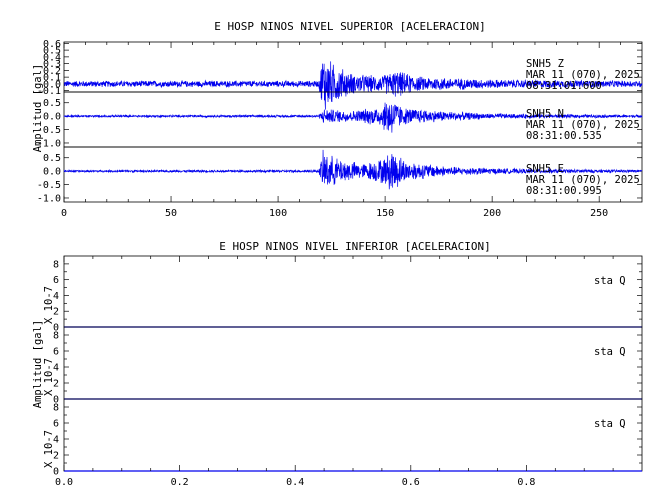 The width and height of the screenshot is (650, 500). Describe the element at coordinates (52, 57) in the screenshot. I see `y-tick-label: 0.4` at that location.